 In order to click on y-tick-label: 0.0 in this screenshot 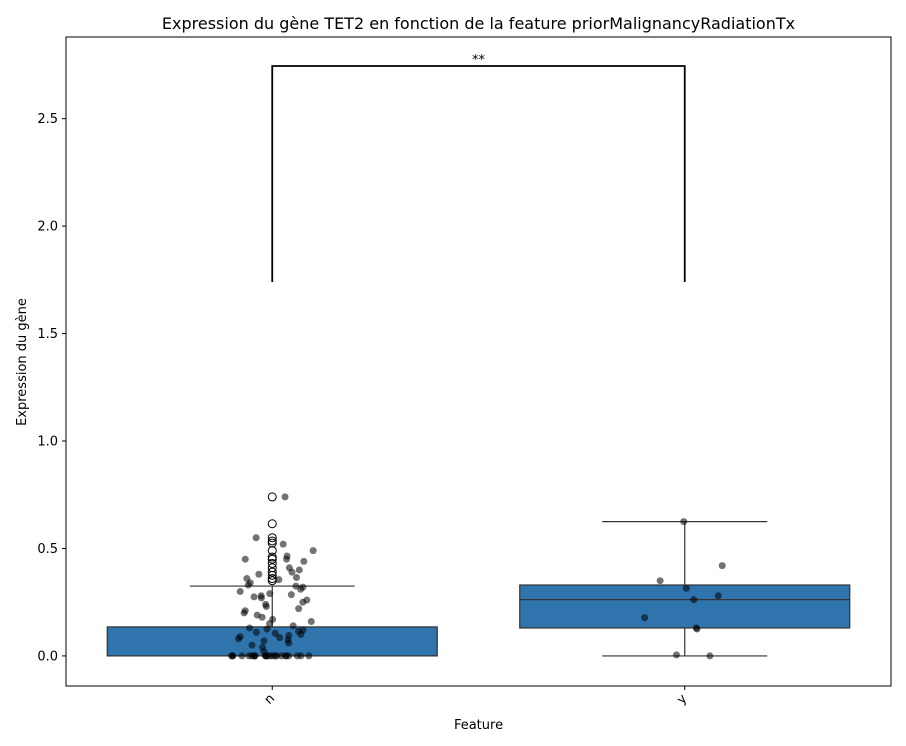, I will do `click(47, 656)`.